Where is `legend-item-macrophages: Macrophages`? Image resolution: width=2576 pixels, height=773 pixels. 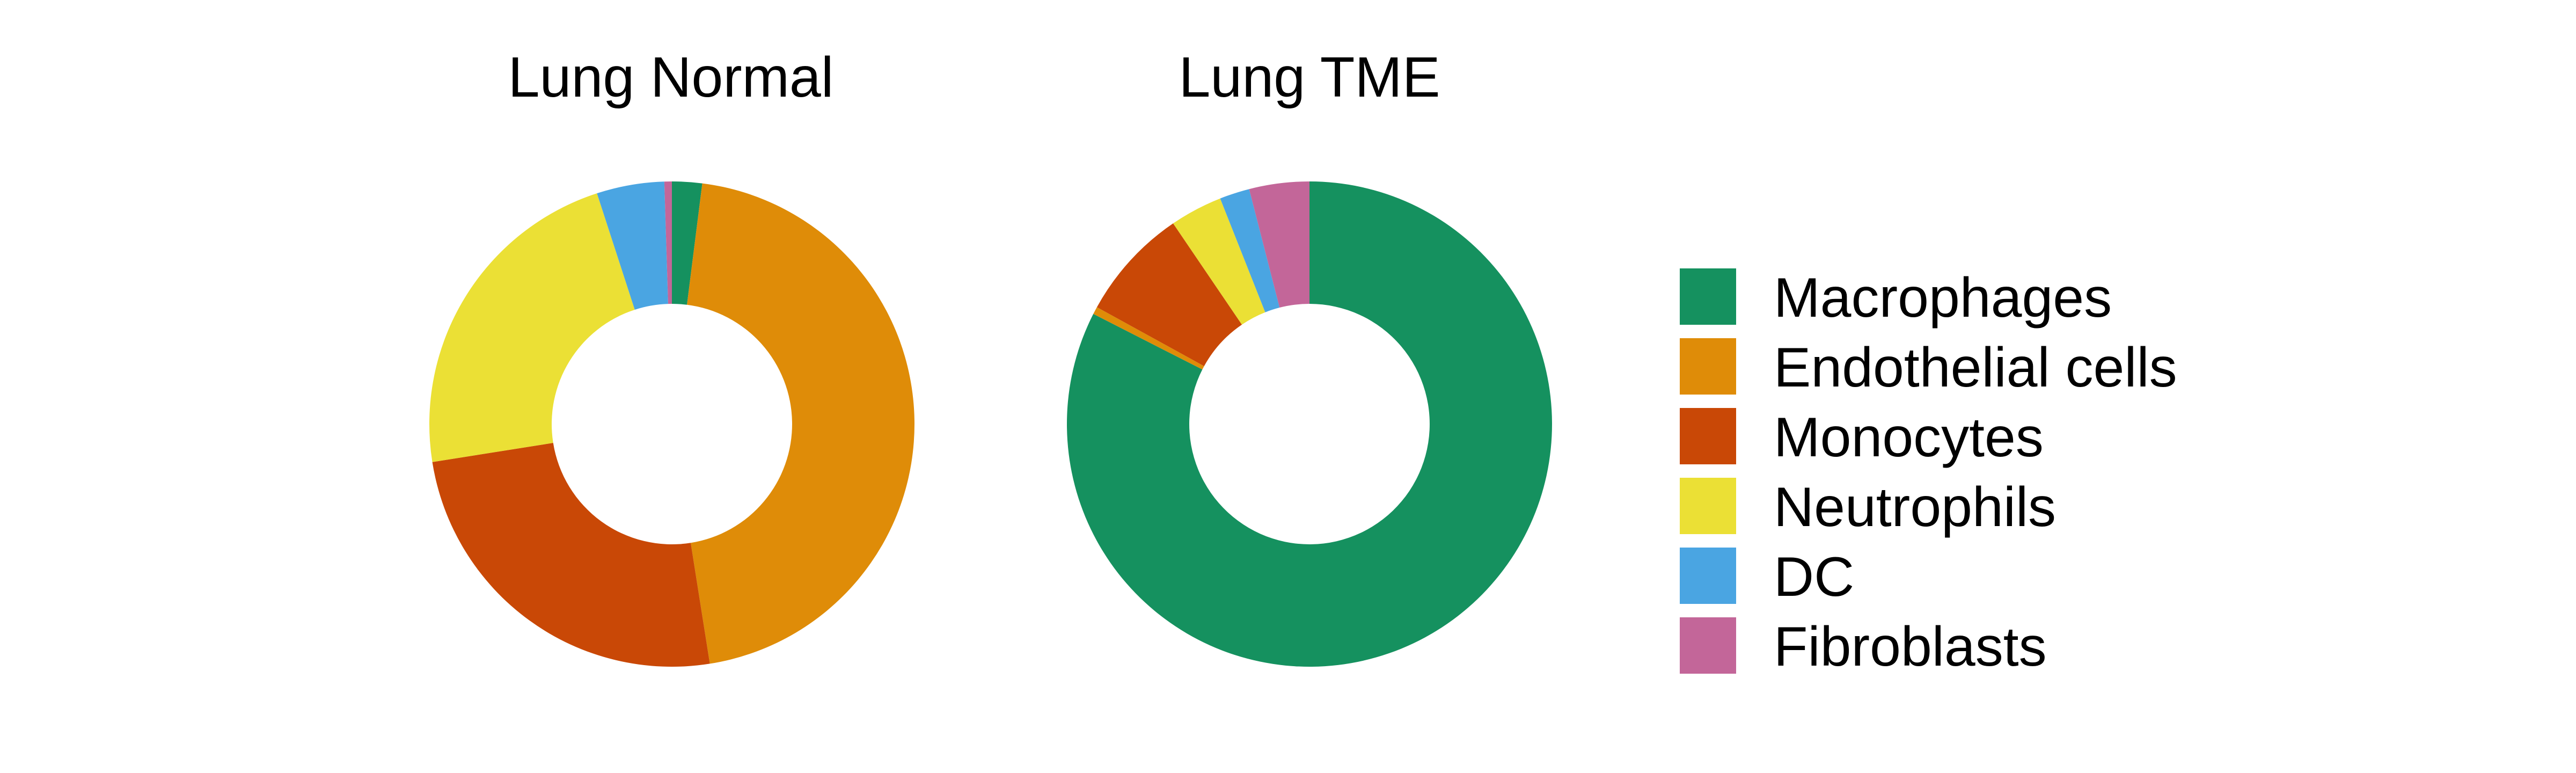
legend-item-macrophages: Macrophages is located at coordinates (1896, 298).